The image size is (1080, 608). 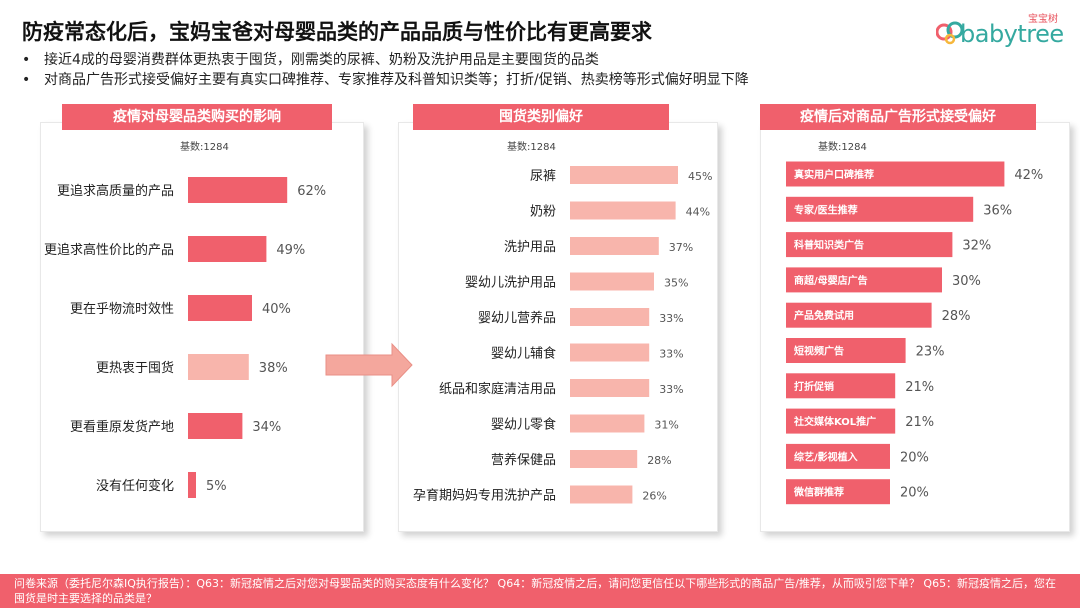 I want to click on logo-subtext: 宝宝树, so click(x=1043, y=19).